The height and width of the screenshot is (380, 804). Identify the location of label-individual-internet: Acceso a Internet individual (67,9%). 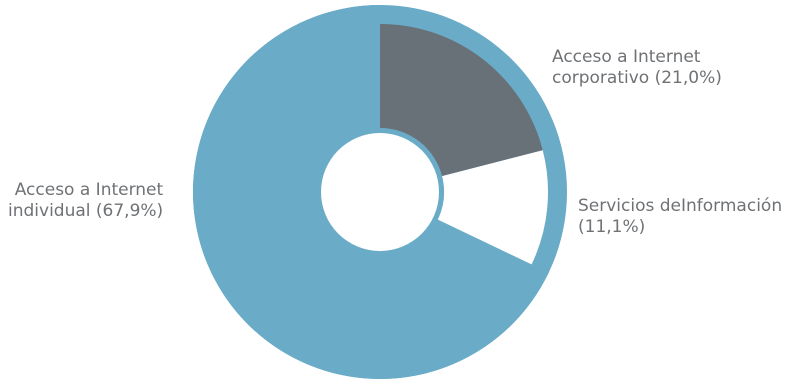
(86, 200).